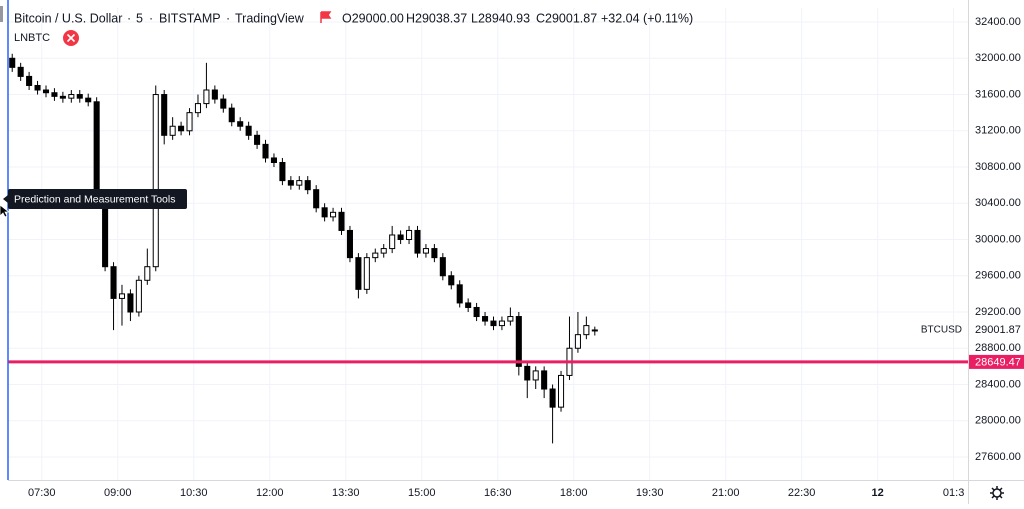 The height and width of the screenshot is (509, 1024). I want to click on x-tick-label: 19:30, so click(650, 493).